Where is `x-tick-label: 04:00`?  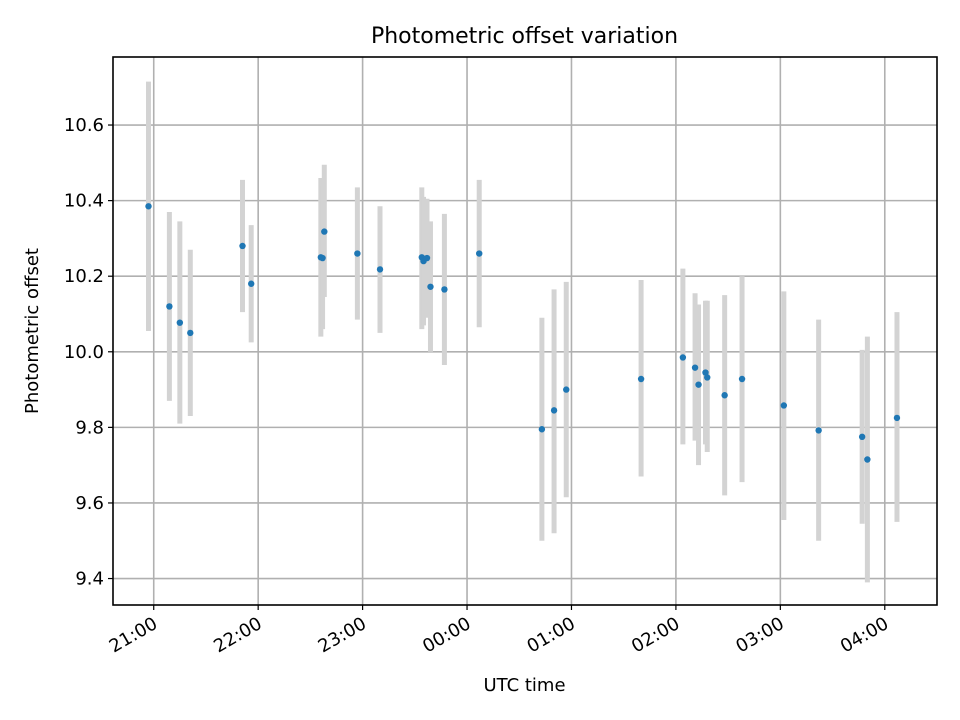 x-tick-label: 04:00 is located at coordinates (864, 635).